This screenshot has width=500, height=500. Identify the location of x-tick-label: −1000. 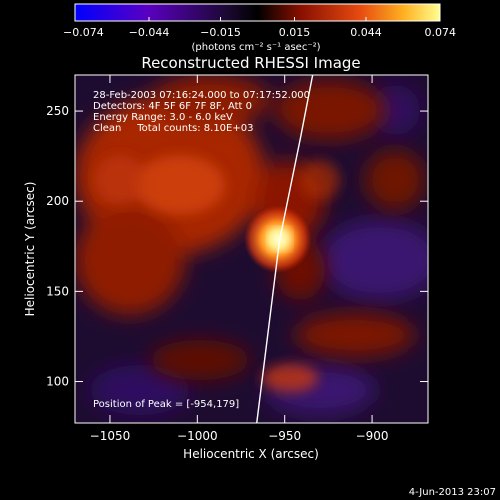
(197, 436).